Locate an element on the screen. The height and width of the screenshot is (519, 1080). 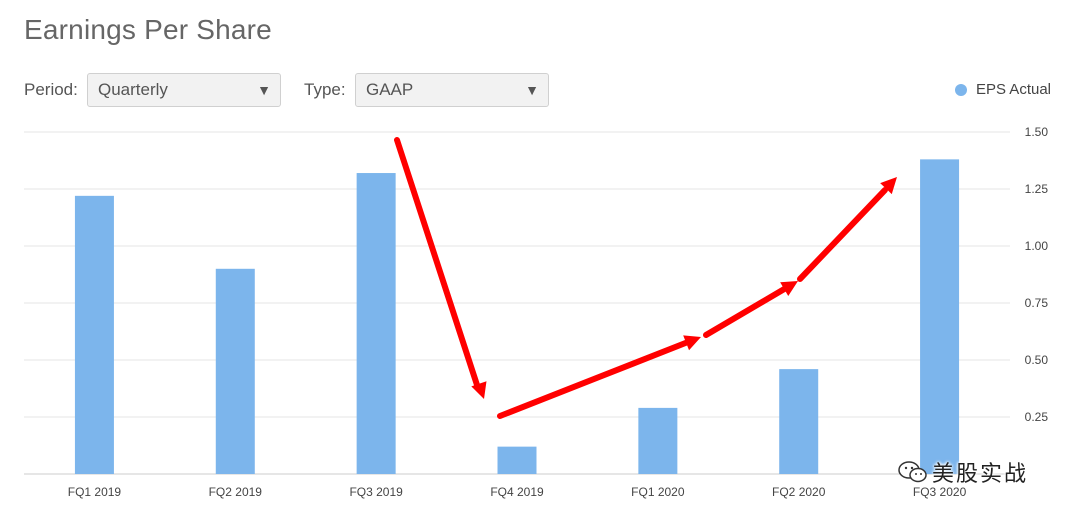
type-select-value: GAAP is located at coordinates (390, 89).